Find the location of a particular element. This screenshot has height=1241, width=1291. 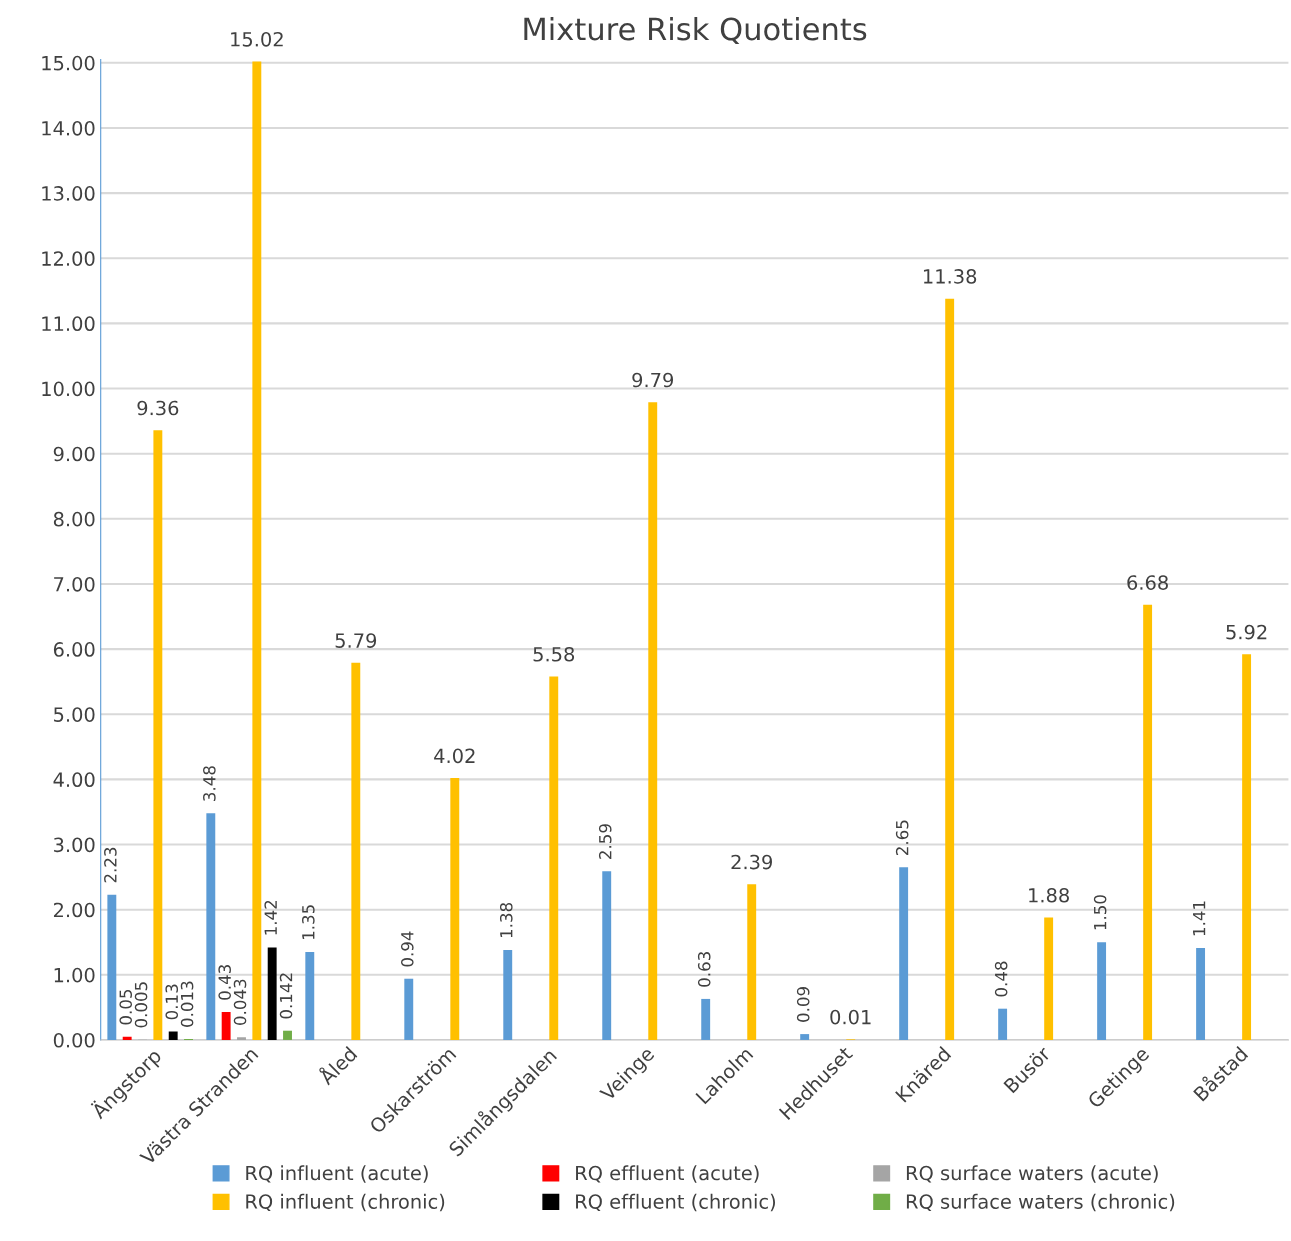

y-tick-label: 2.00 is located at coordinates (74, 910).